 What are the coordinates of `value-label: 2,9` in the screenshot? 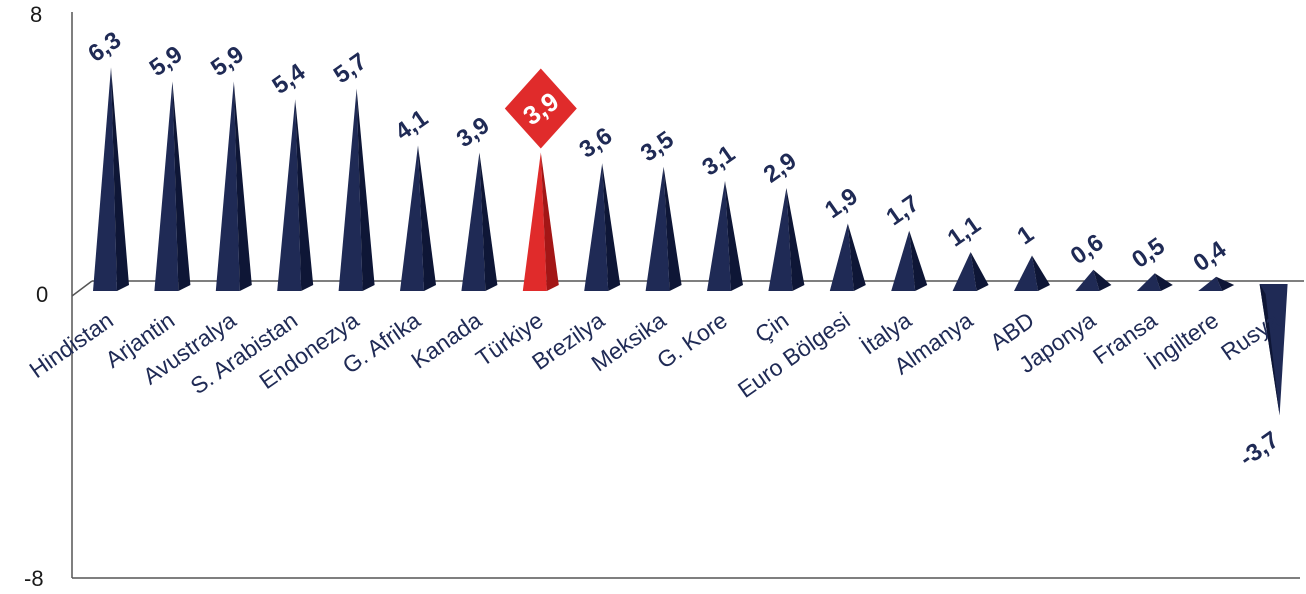 It's located at (780, 167).